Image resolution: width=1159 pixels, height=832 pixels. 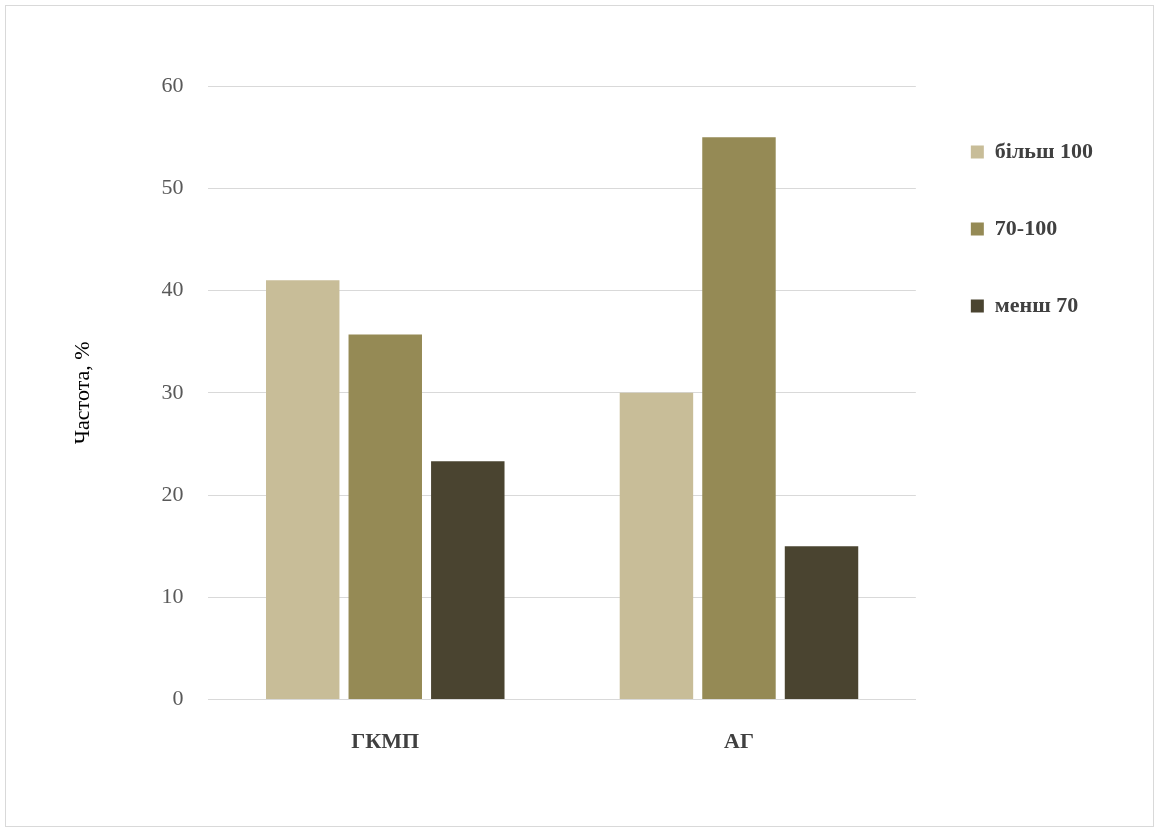 What do you see at coordinates (172, 289) in the screenshot?
I see `y-tick-label: 40` at bounding box center [172, 289].